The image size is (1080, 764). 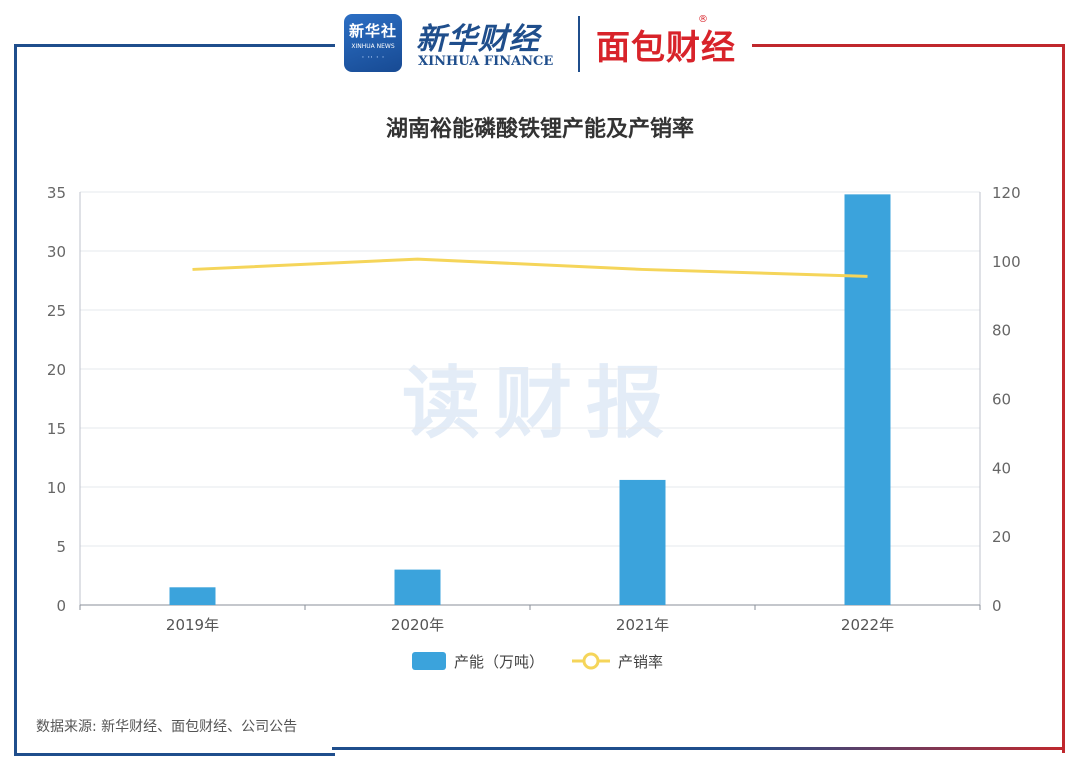 What do you see at coordinates (579, 44) in the screenshot?
I see `logo-divider` at bounding box center [579, 44].